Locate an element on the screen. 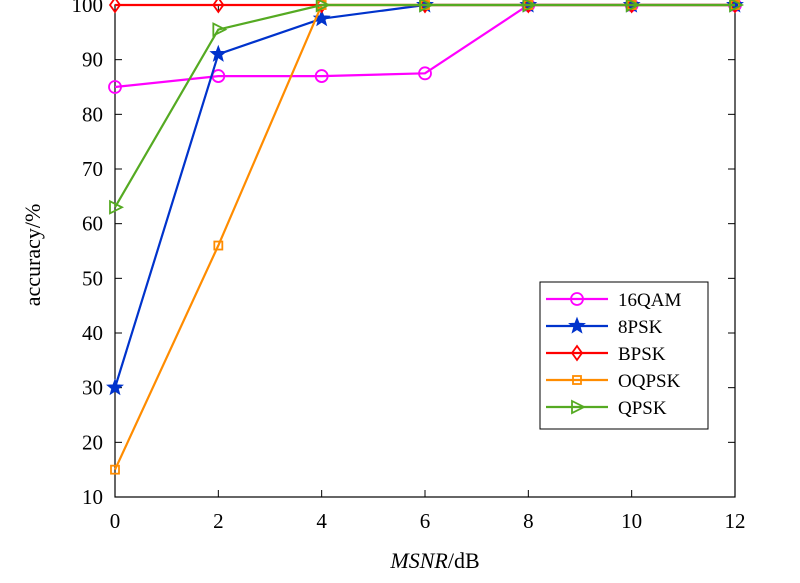  legend-item-16qam: 16QAM is located at coordinates (613, 300).